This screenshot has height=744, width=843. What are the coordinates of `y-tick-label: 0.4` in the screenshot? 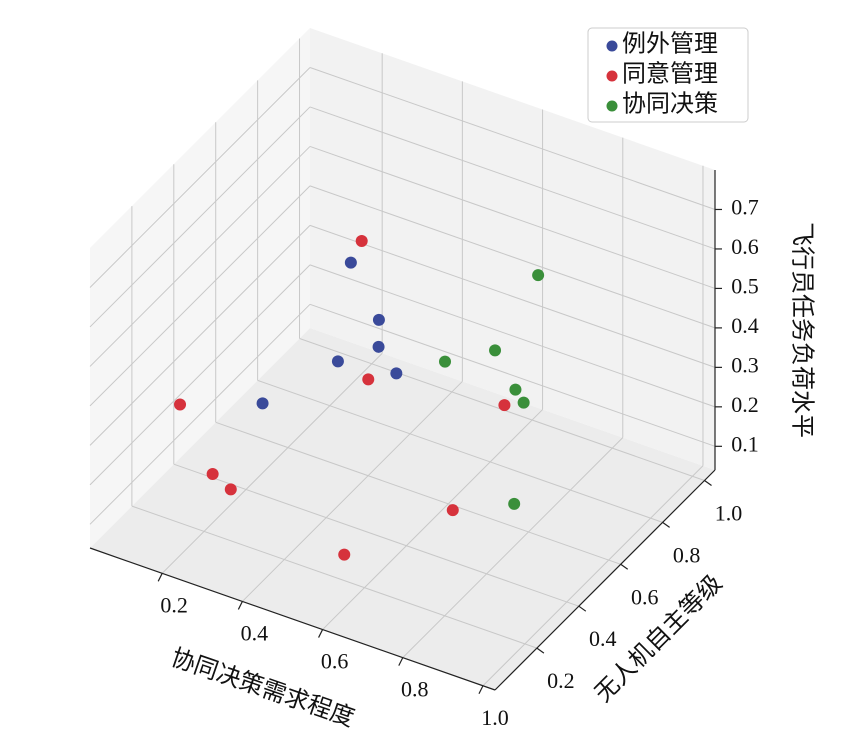 It's located at (603, 638).